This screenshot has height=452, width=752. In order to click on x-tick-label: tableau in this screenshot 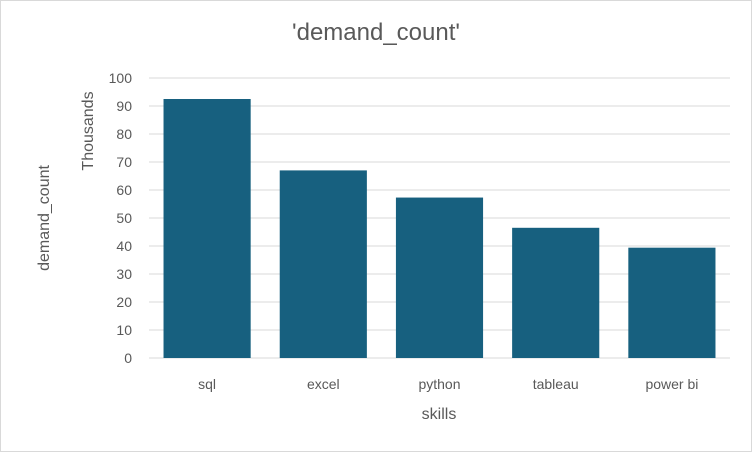, I will do `click(556, 384)`.